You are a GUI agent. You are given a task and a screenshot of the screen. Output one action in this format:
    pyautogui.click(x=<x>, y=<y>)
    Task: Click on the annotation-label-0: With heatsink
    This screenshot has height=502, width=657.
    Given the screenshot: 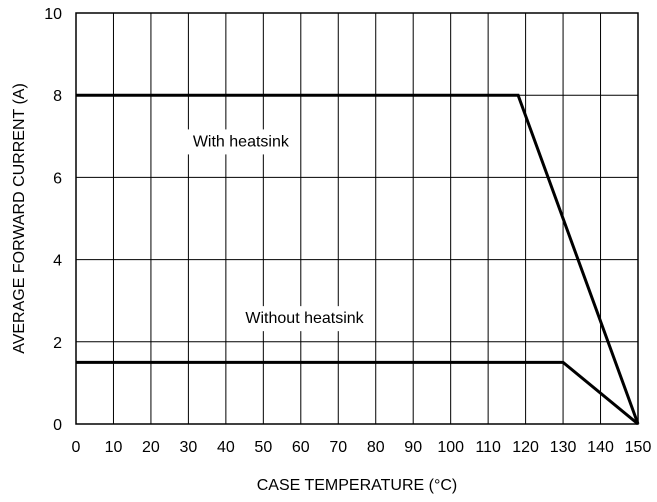 What is the action you would take?
    pyautogui.click(x=241, y=141)
    